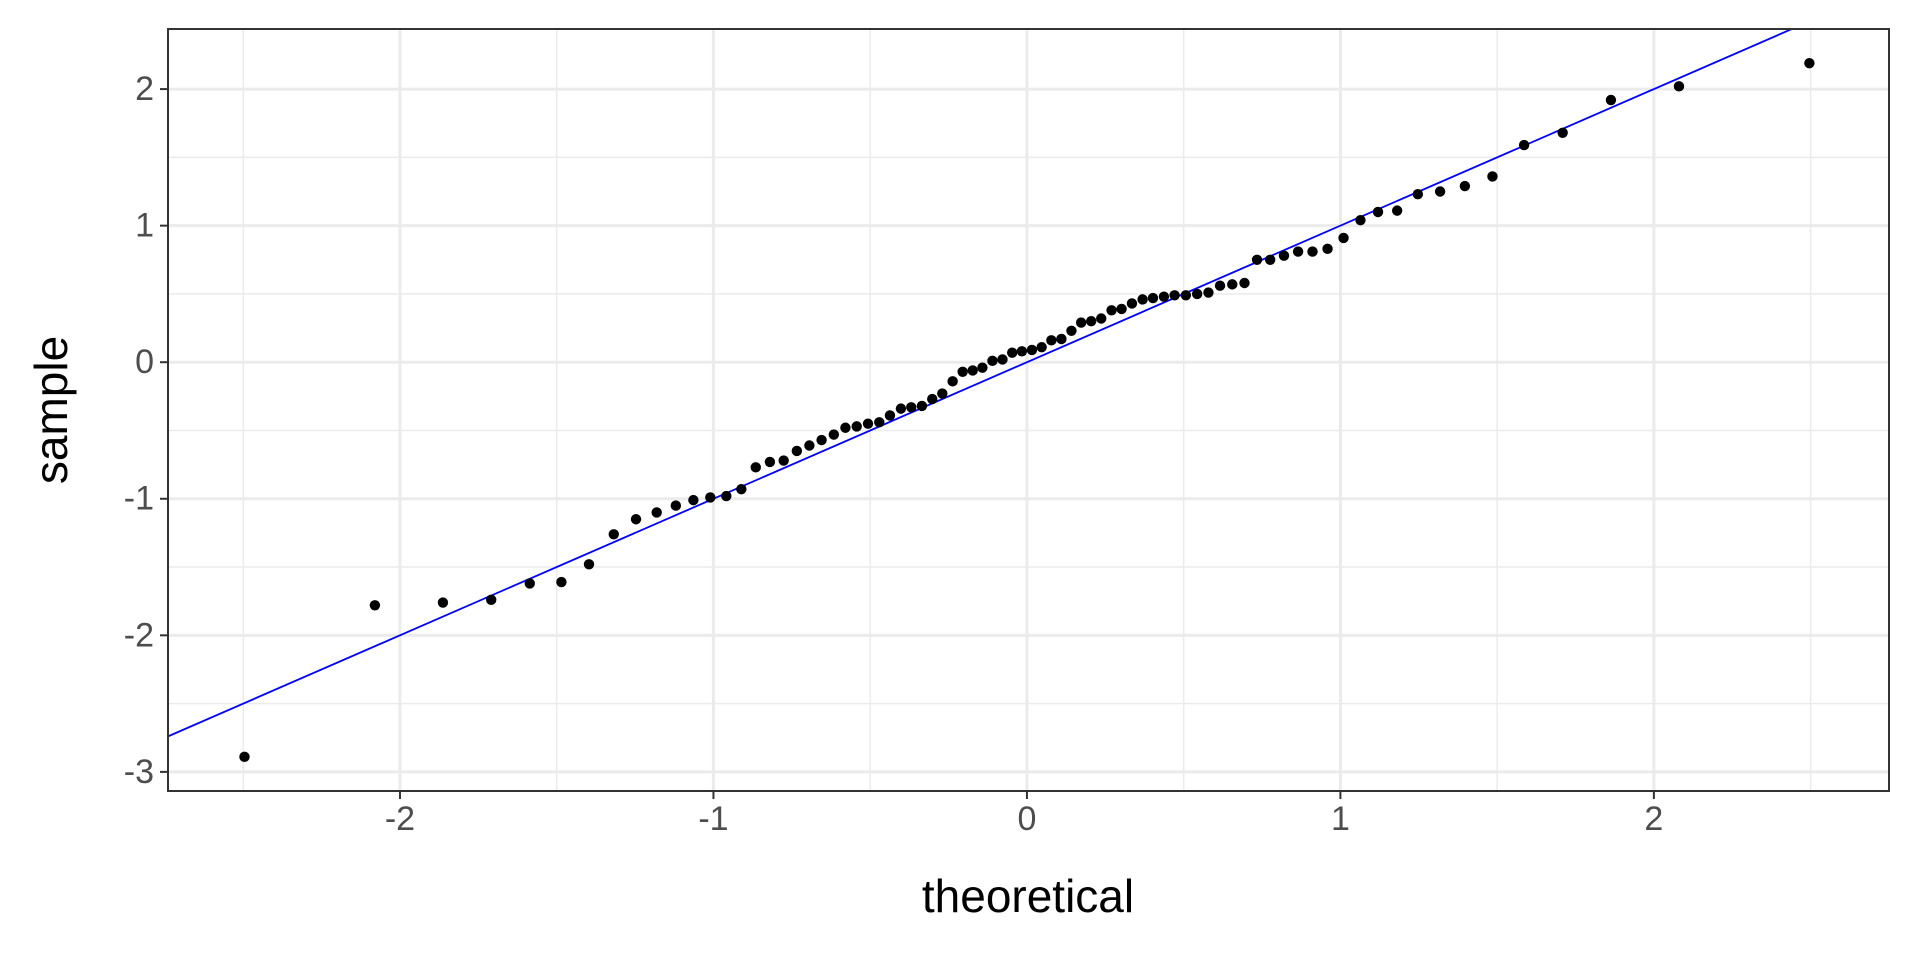 Image resolution: width=1920 pixels, height=965 pixels. I want to click on y-tick-label: 2, so click(144, 89).